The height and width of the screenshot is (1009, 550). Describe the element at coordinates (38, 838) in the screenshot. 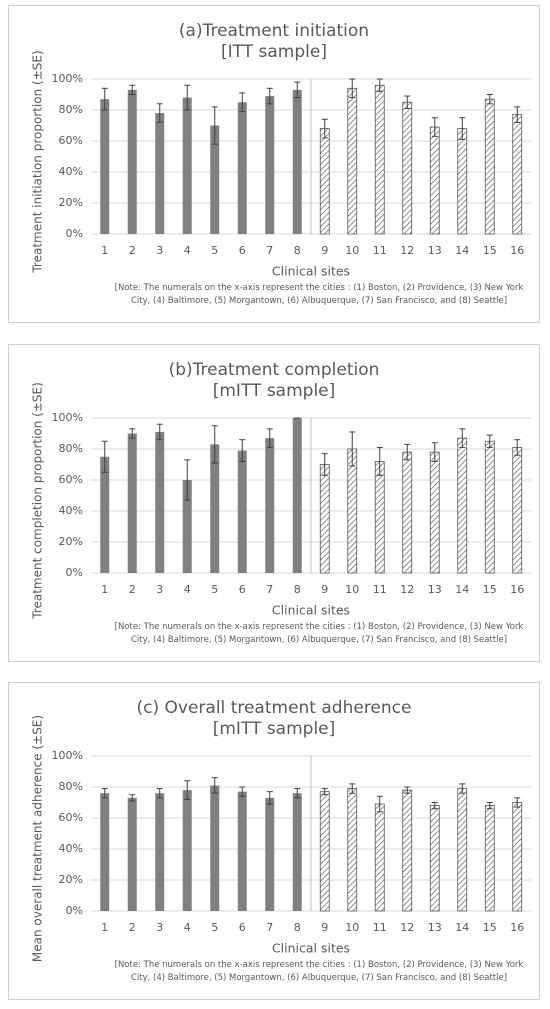

I see `y-axis-title: Mean overall treatment adherence (±SE)` at that location.